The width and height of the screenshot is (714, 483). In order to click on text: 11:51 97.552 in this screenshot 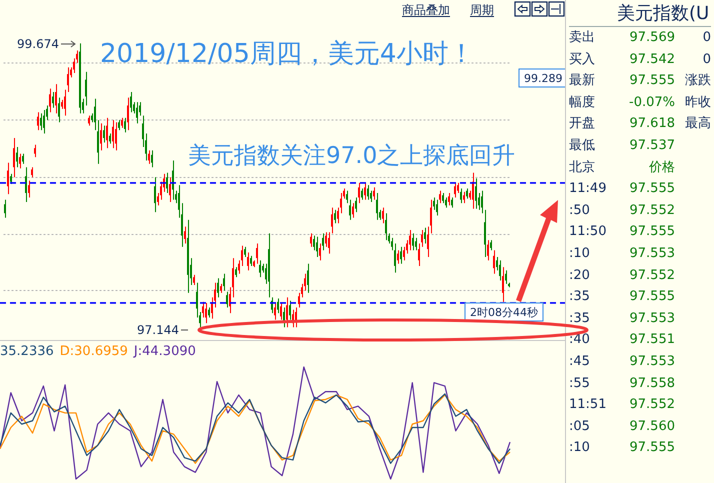, I will do `click(622, 404)`.